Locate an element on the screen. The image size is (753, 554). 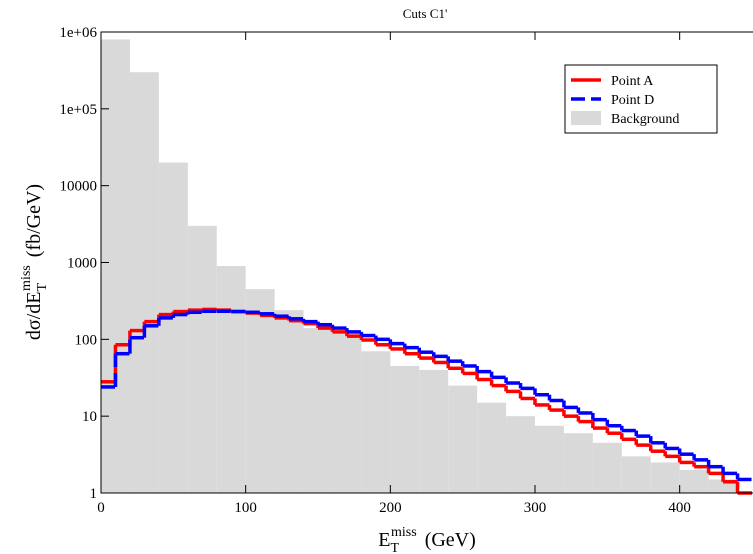
y-tick-label: 10 is located at coordinates (89, 417).